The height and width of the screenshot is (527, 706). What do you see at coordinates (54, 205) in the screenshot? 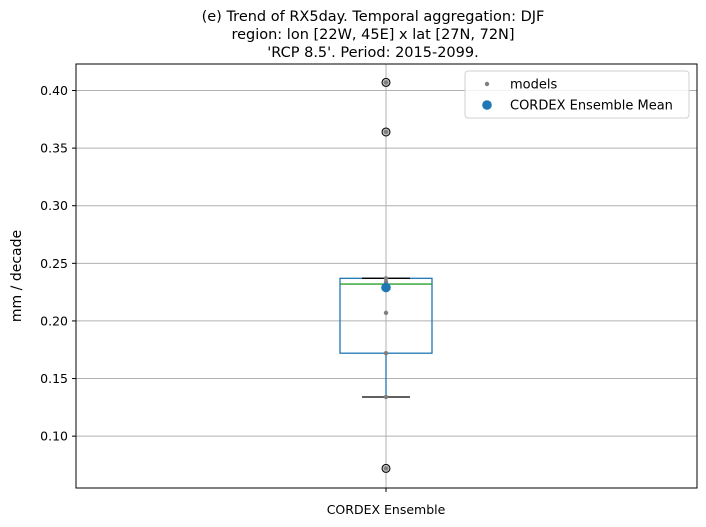
I see `y-tick-label: 0.30` at bounding box center [54, 205].